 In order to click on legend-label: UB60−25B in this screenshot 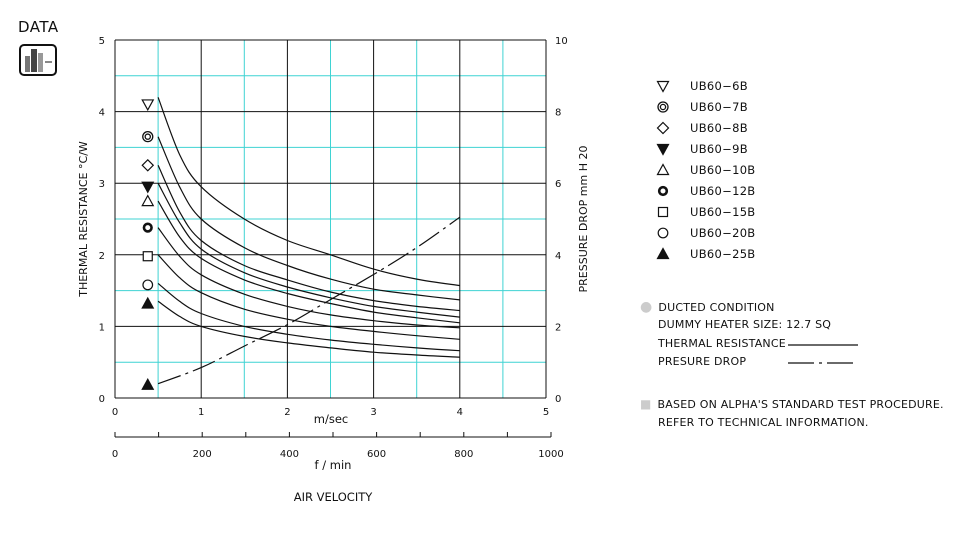, I will do `click(723, 254)`.